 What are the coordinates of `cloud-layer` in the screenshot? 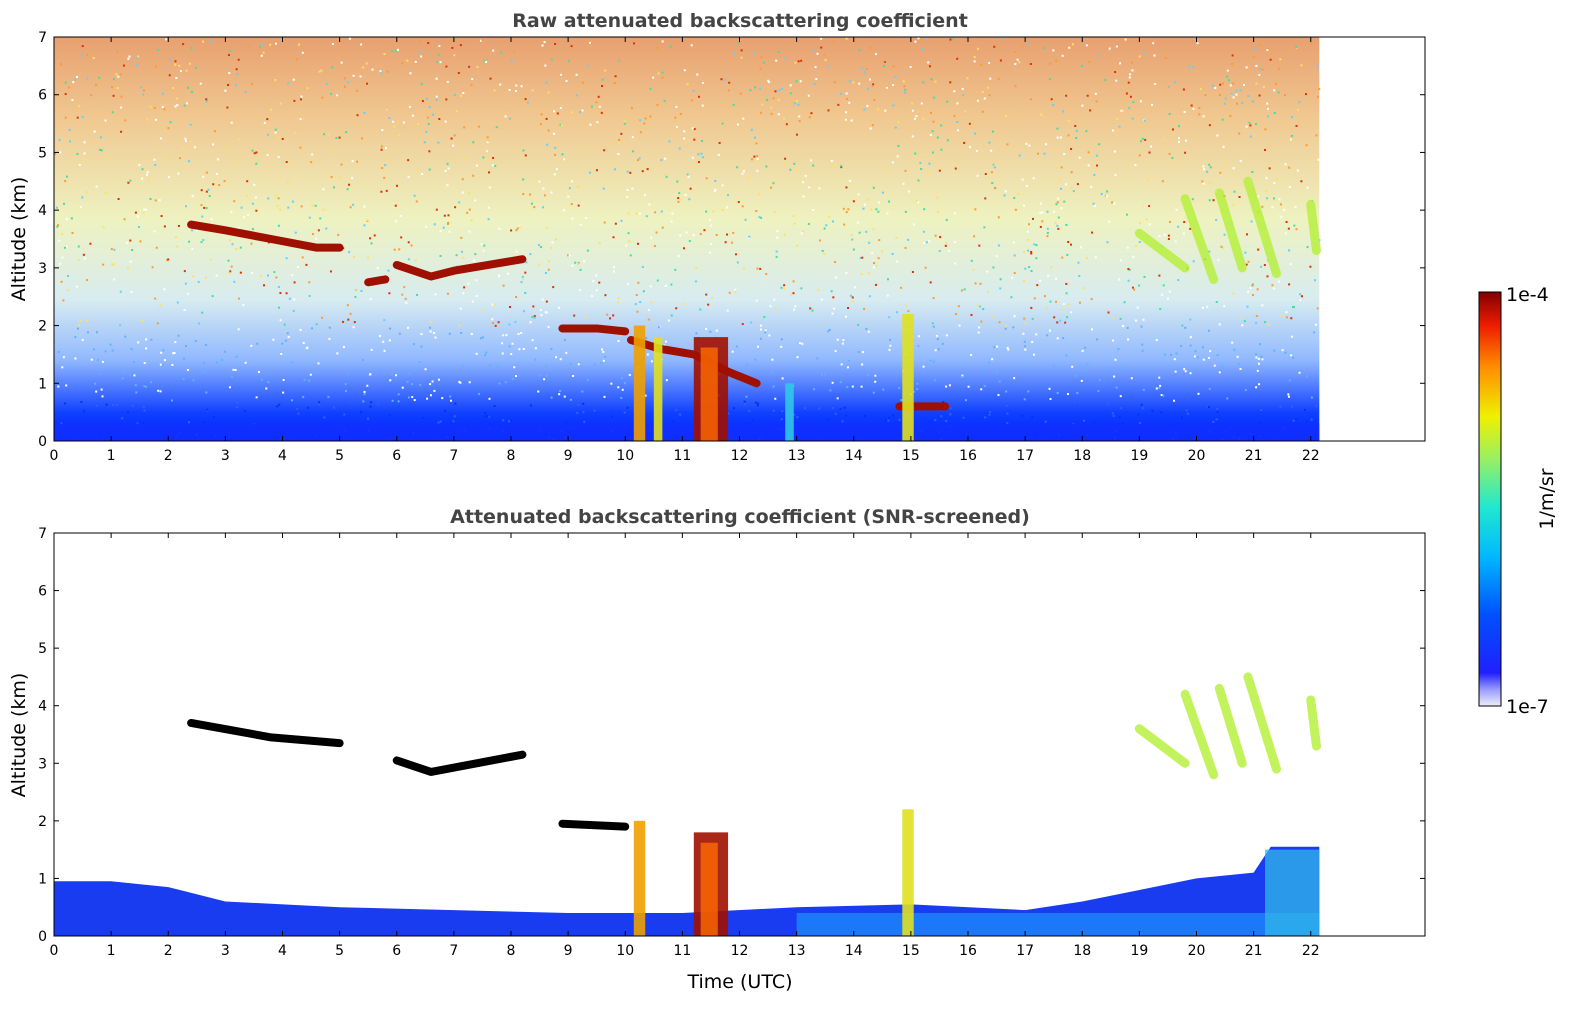 It's located at (594, 825).